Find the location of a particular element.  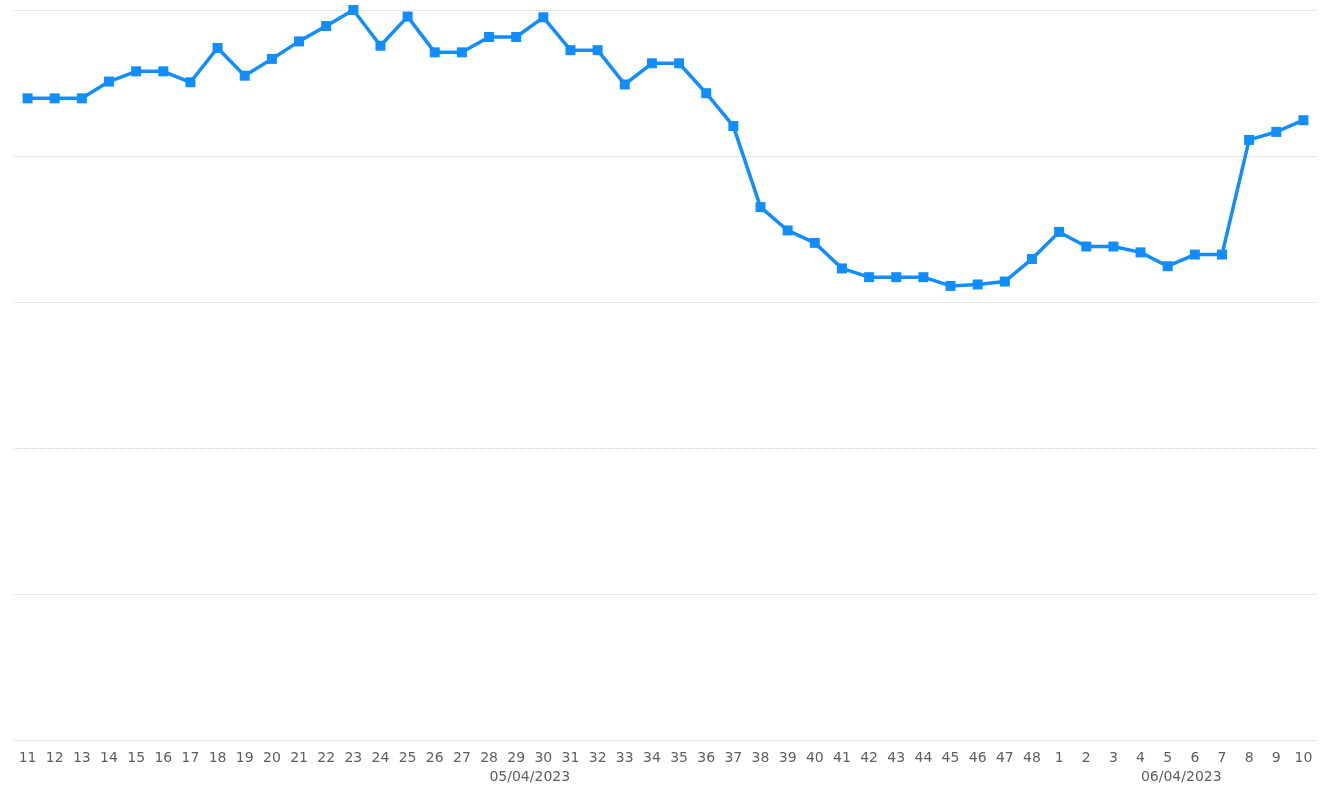

x-tick-label: 25 is located at coordinates (407, 757).